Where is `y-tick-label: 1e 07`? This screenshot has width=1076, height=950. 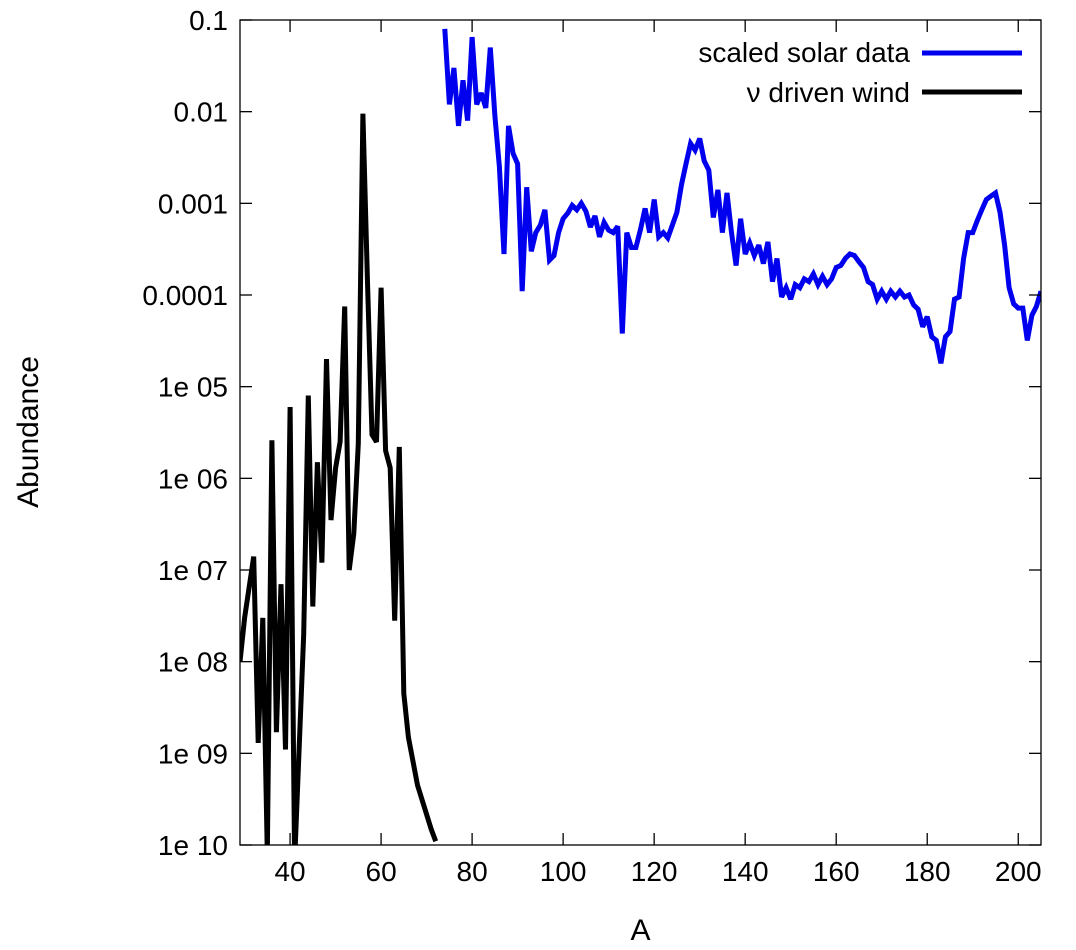 y-tick-label: 1e 07 is located at coordinates (193, 570).